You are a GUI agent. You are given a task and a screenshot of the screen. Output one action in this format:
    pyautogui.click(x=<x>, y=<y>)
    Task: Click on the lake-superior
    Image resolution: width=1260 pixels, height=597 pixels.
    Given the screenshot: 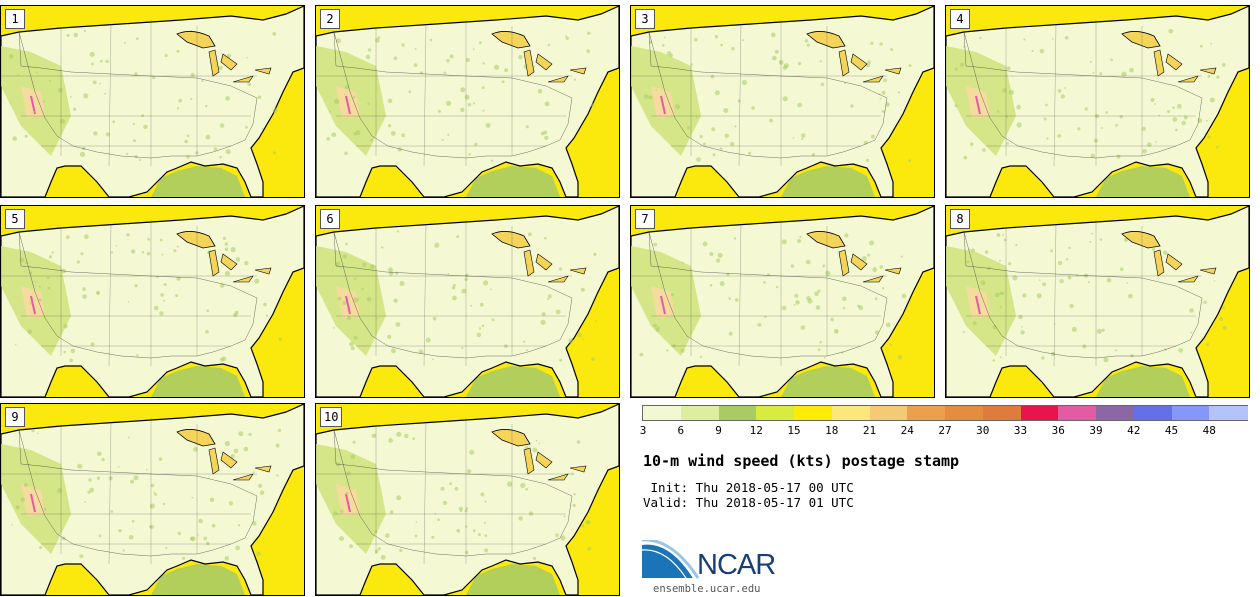 What is the action you would take?
    pyautogui.click(x=196, y=240)
    